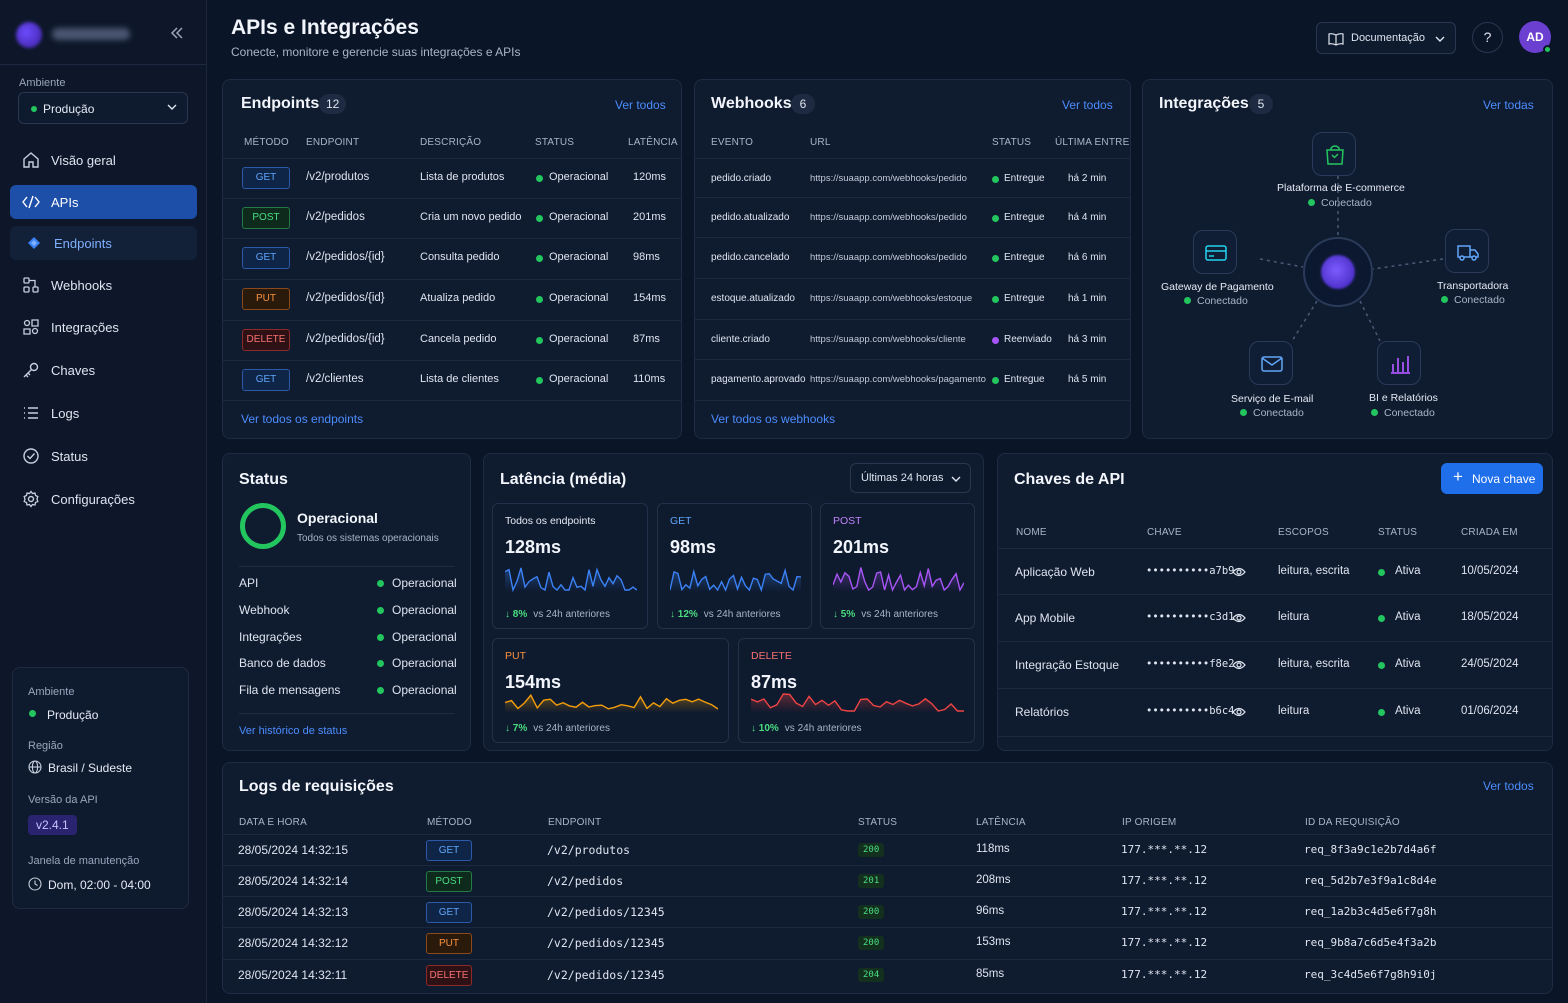 The width and height of the screenshot is (1568, 1003). I want to click on status-row-name: Integrações, so click(270, 637).